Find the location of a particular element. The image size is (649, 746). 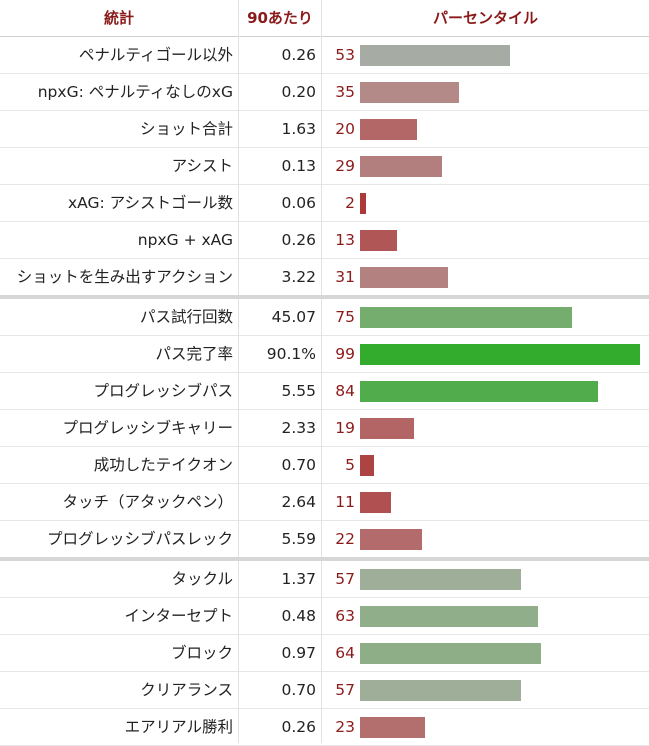

percentile-value: 64 is located at coordinates (345, 653).